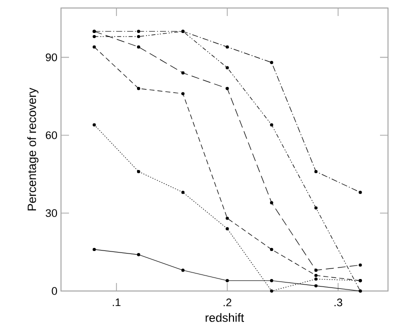 The width and height of the screenshot is (400, 335). I want to click on y-tick-label: 0, so click(55, 291).